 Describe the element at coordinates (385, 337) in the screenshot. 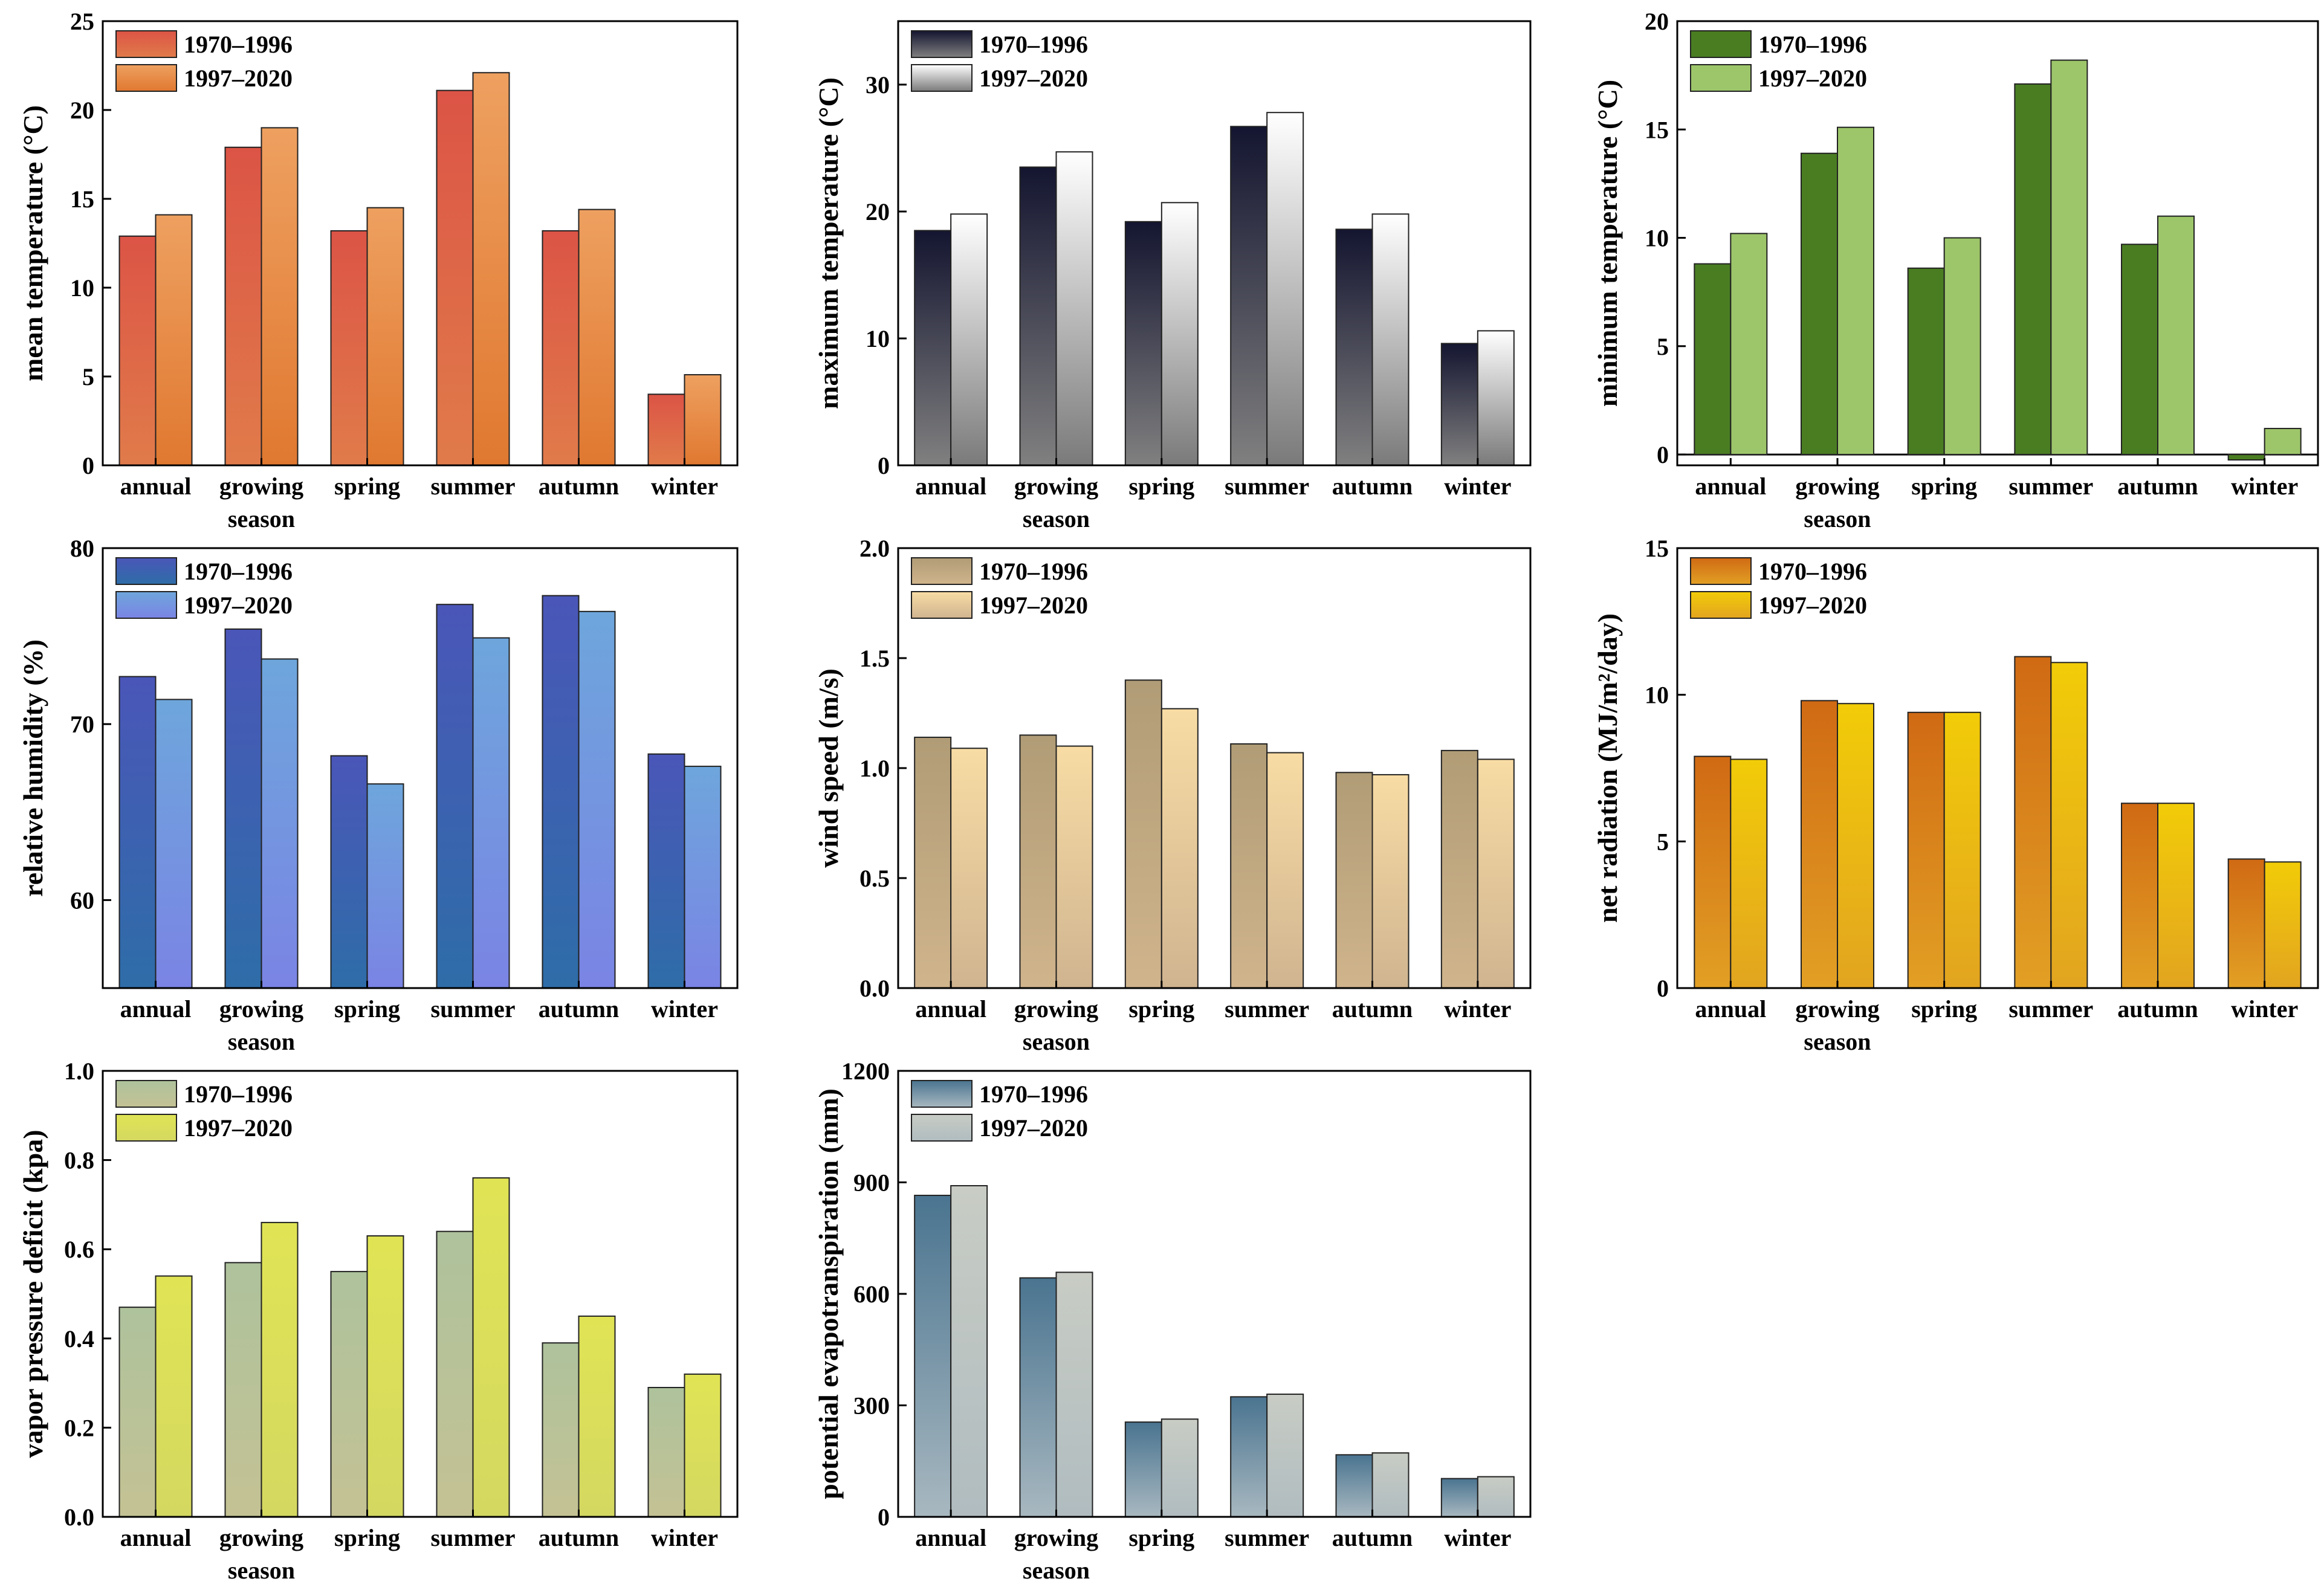

I see `bar-mean-s2-spring` at that location.